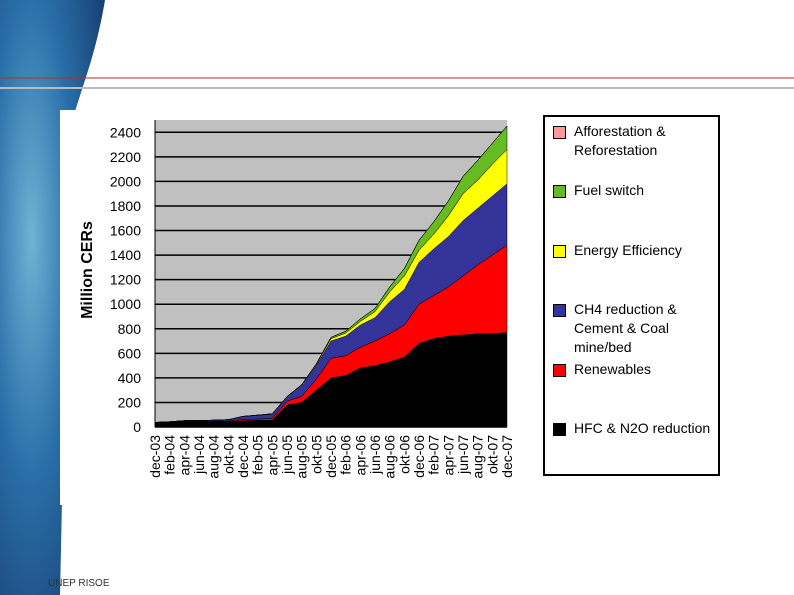 Image resolution: width=794 pixels, height=595 pixels. I want to click on x-tick-label: dec-07, so click(507, 456).